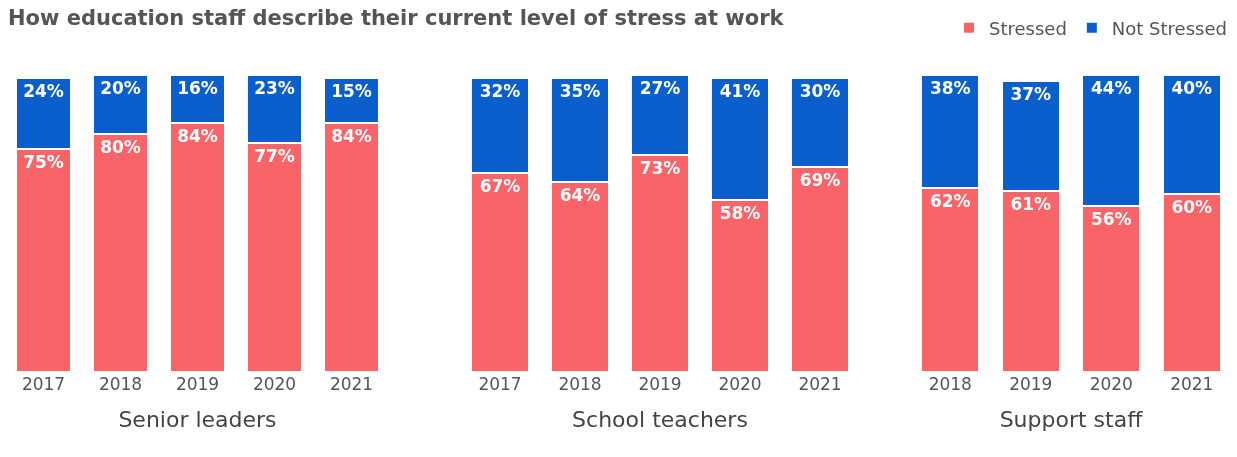 The image size is (1237, 457). What do you see at coordinates (740, 90) in the screenshot?
I see `data-label: 41%` at bounding box center [740, 90].